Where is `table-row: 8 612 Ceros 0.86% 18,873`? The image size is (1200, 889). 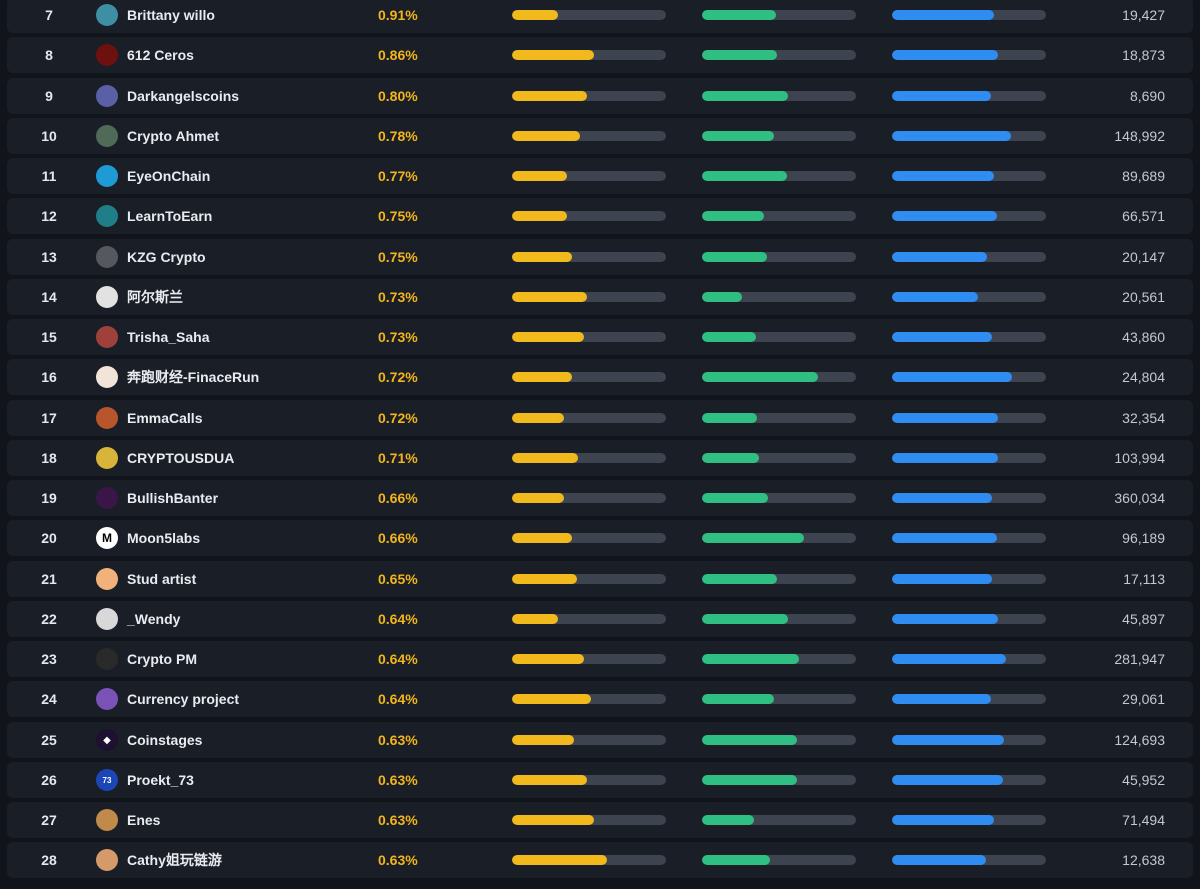
table-row: 8 612 Ceros 0.86% 18,873 is located at coordinates (600, 55).